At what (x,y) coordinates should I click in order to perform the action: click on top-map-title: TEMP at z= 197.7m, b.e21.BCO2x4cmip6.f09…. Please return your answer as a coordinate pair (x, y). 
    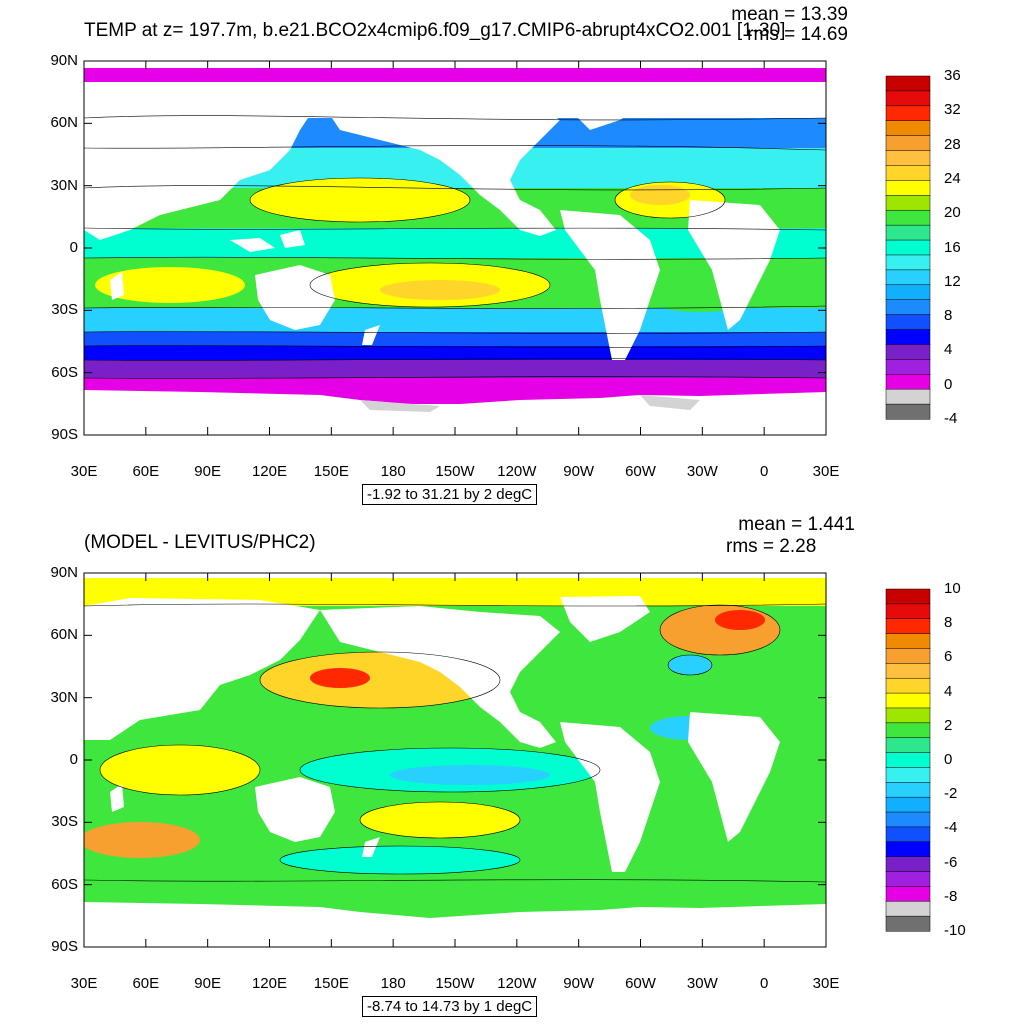
    Looking at the image, I should click on (435, 30).